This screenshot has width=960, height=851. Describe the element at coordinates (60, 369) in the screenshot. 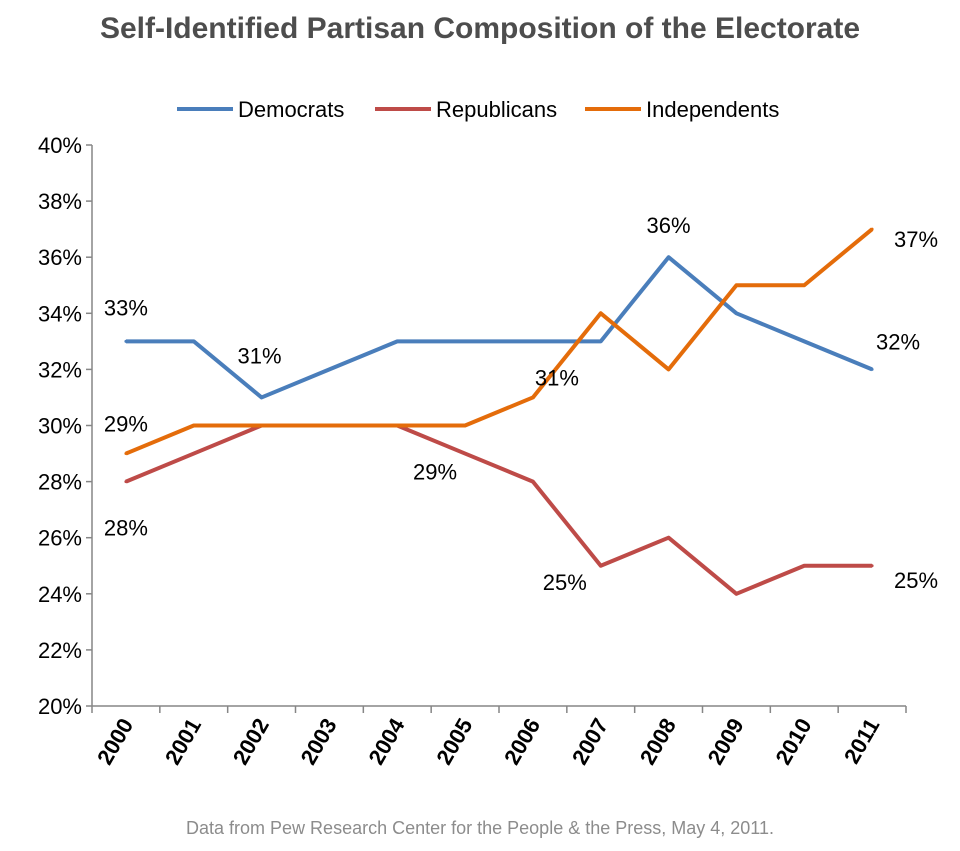

I see `y-tick-label: 32%` at that location.